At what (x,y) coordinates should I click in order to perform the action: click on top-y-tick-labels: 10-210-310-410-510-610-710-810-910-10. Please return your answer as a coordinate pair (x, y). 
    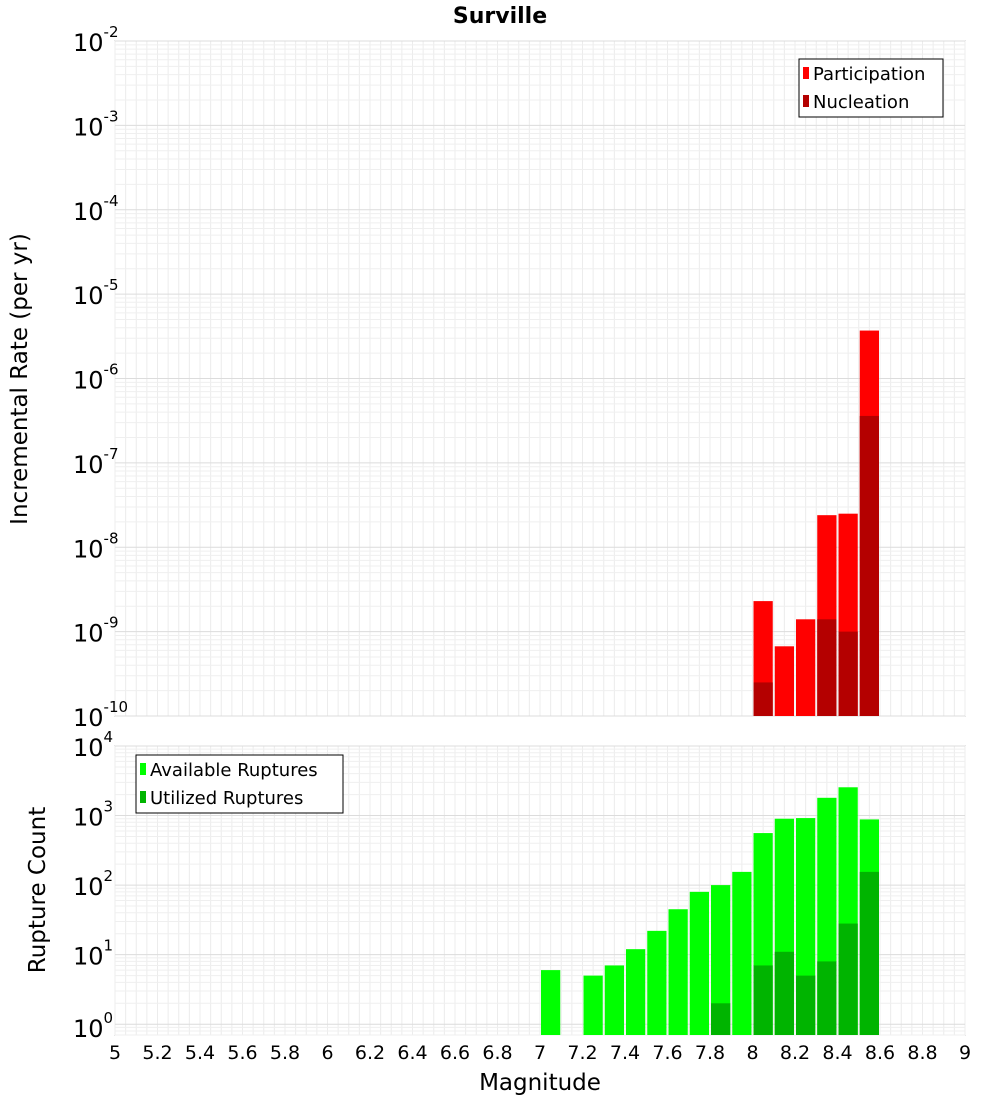
    Looking at the image, I should click on (100, 377).